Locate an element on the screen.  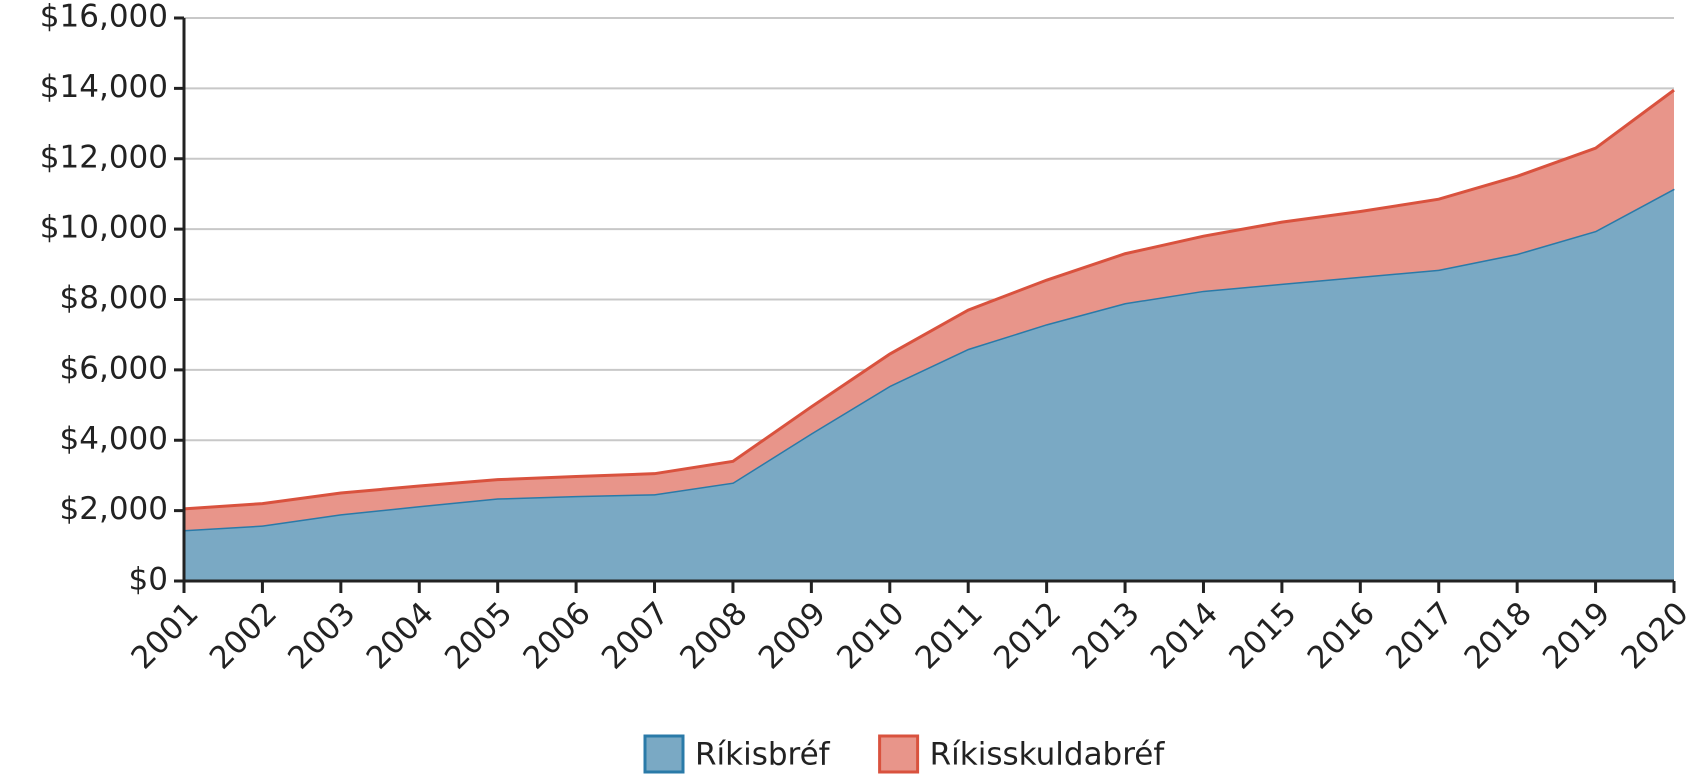
y-tick-label: $0 is located at coordinates (148, 580).